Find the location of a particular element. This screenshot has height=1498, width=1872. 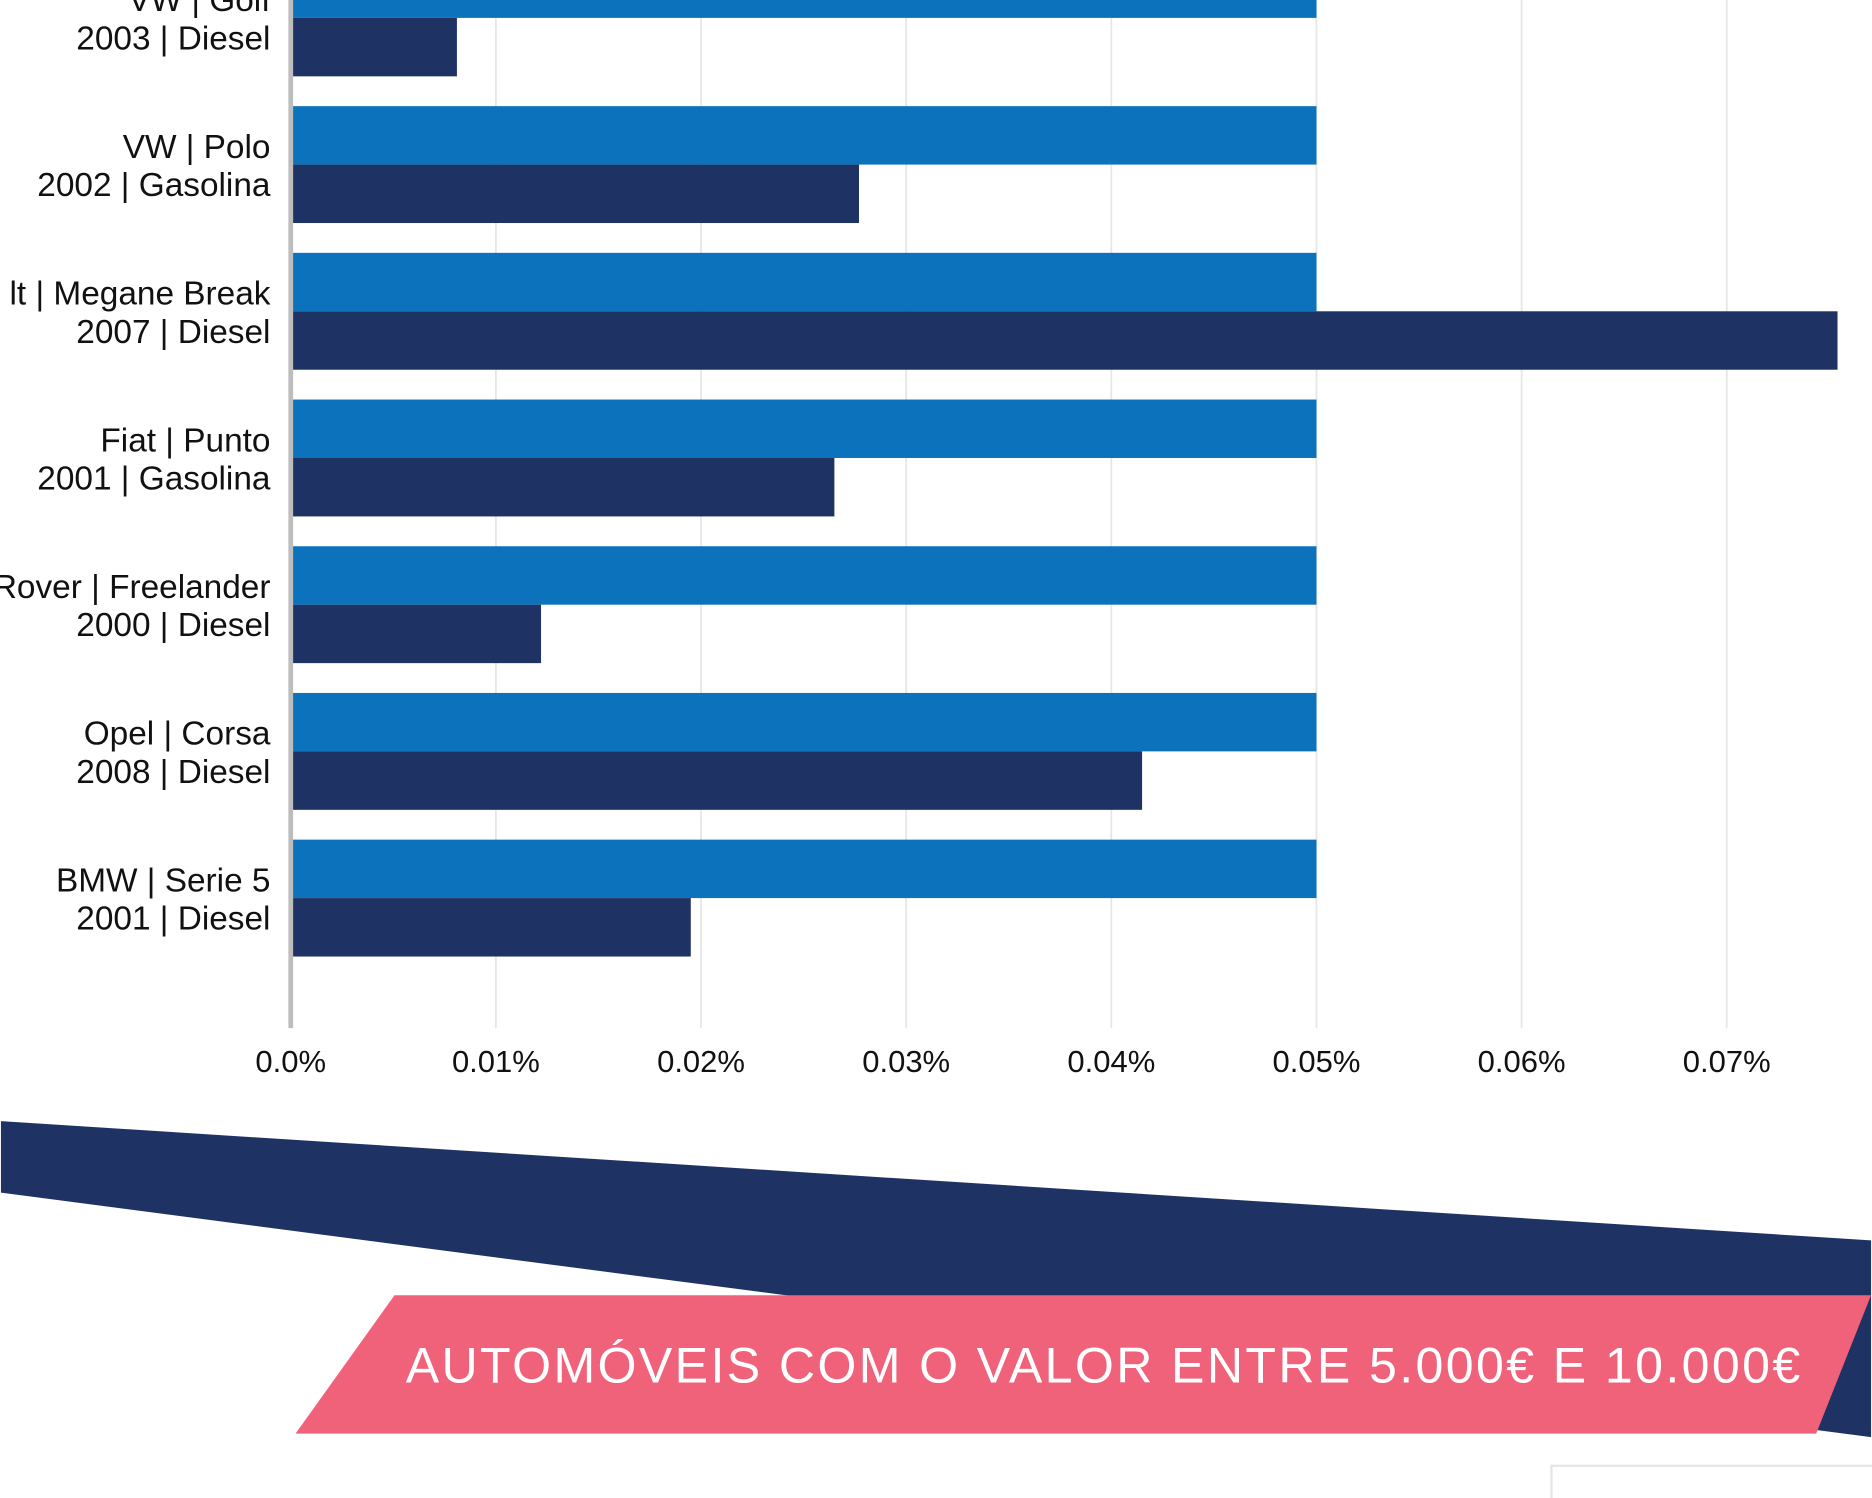

y-tick-label: Opel | Corsa is located at coordinates (177, 734).